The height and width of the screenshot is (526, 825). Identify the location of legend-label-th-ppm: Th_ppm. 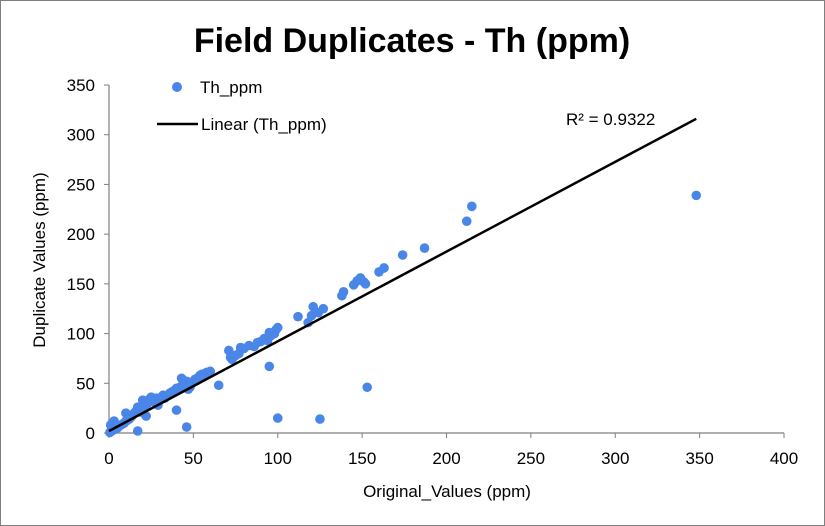
(231, 87).